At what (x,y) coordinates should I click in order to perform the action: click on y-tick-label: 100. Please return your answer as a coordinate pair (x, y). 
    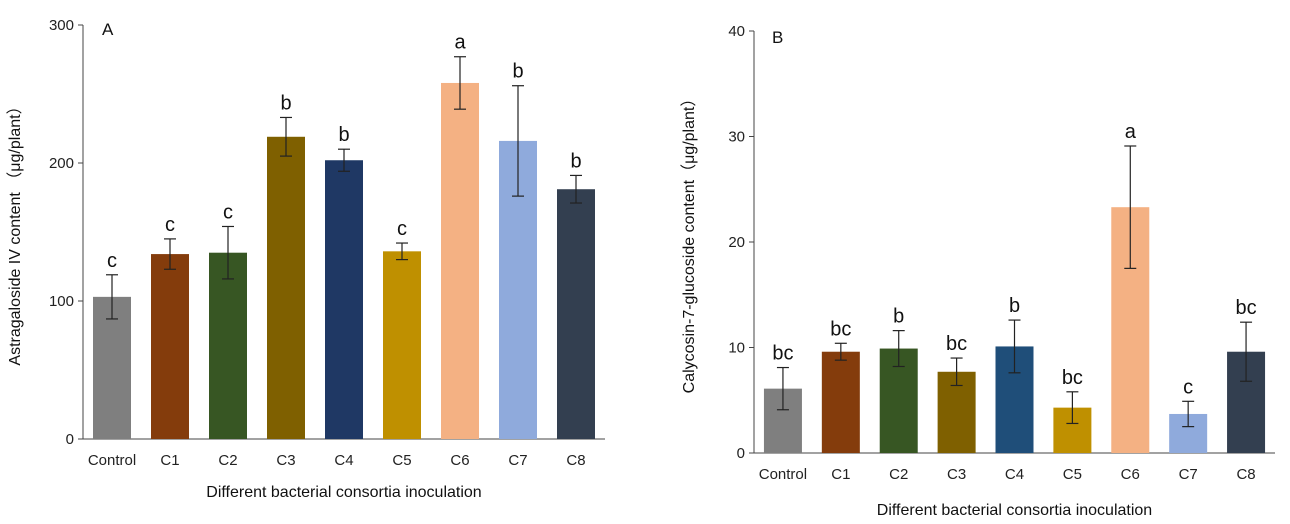
    Looking at the image, I should click on (61, 301).